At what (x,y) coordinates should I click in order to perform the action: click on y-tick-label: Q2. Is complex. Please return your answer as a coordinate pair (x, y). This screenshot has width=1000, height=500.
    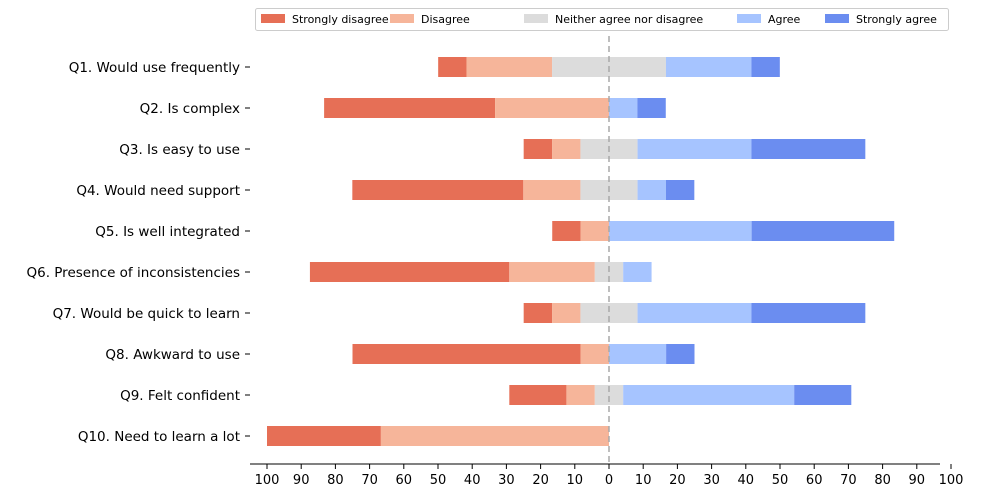
    Looking at the image, I should click on (190, 109).